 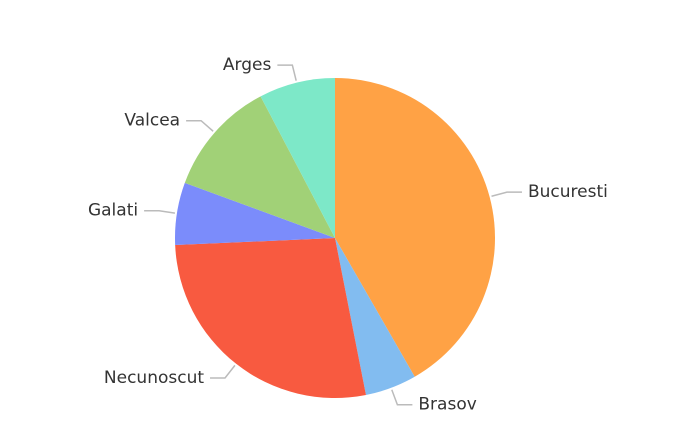 I want to click on slice-label: Valcea, so click(x=152, y=121).